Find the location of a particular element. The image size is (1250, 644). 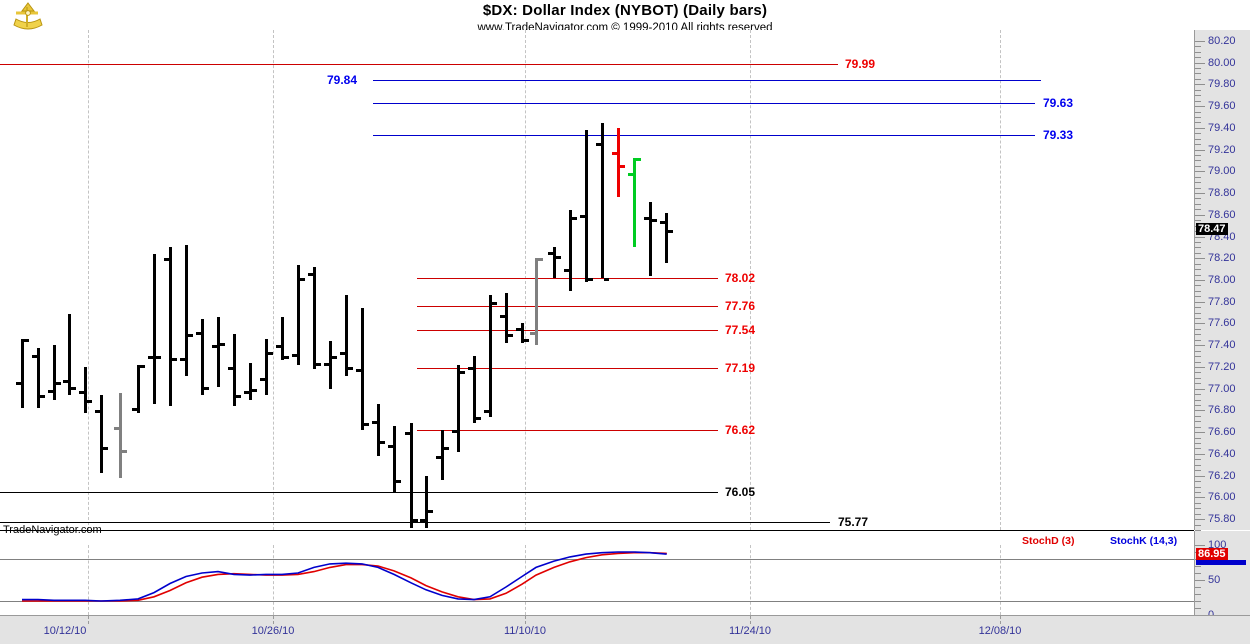

gridline-vertical is located at coordinates (750, 280).